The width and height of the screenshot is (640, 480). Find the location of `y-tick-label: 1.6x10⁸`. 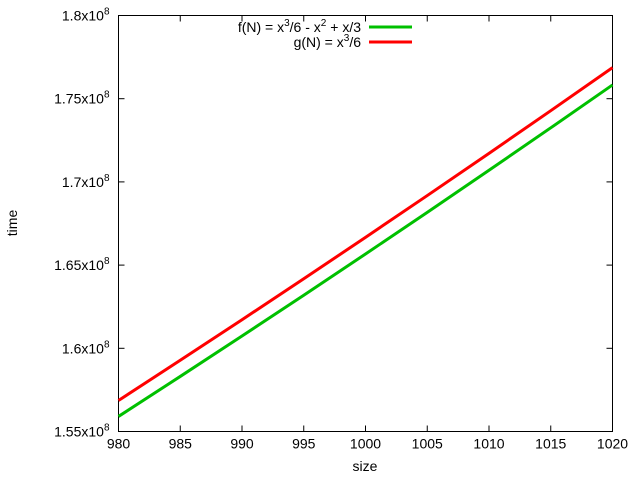

y-tick-label: 1.6x10⁸ is located at coordinates (86, 347).